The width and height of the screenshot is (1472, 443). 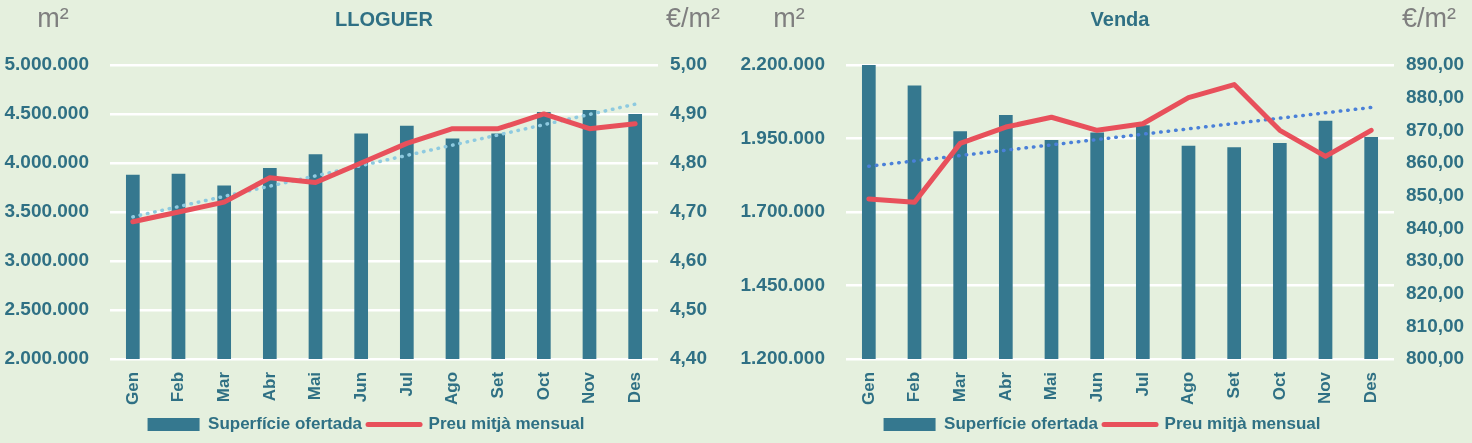 What do you see at coordinates (688, 260) in the screenshot?
I see `y2-tick-label: 4,60` at bounding box center [688, 260].